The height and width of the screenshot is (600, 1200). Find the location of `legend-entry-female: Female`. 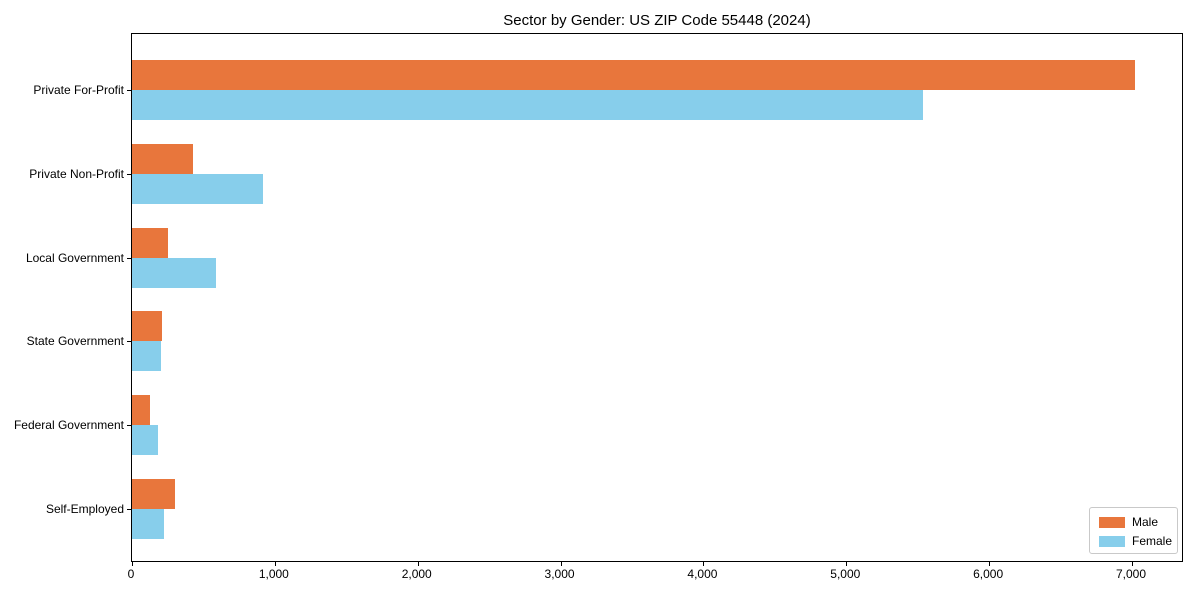

legend-entry-female: Female is located at coordinates (1138, 541).